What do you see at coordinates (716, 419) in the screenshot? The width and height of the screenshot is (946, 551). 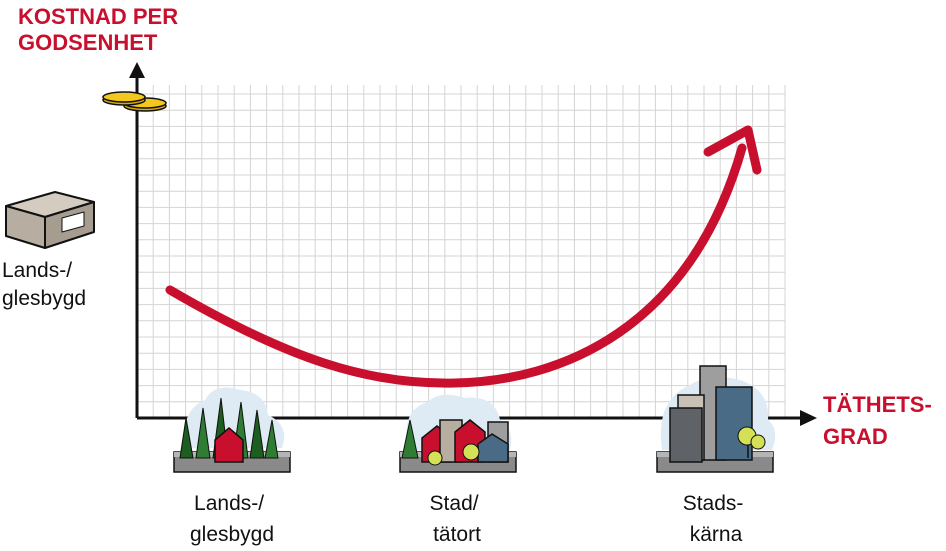 I see `city-buildings-icon` at bounding box center [716, 419].